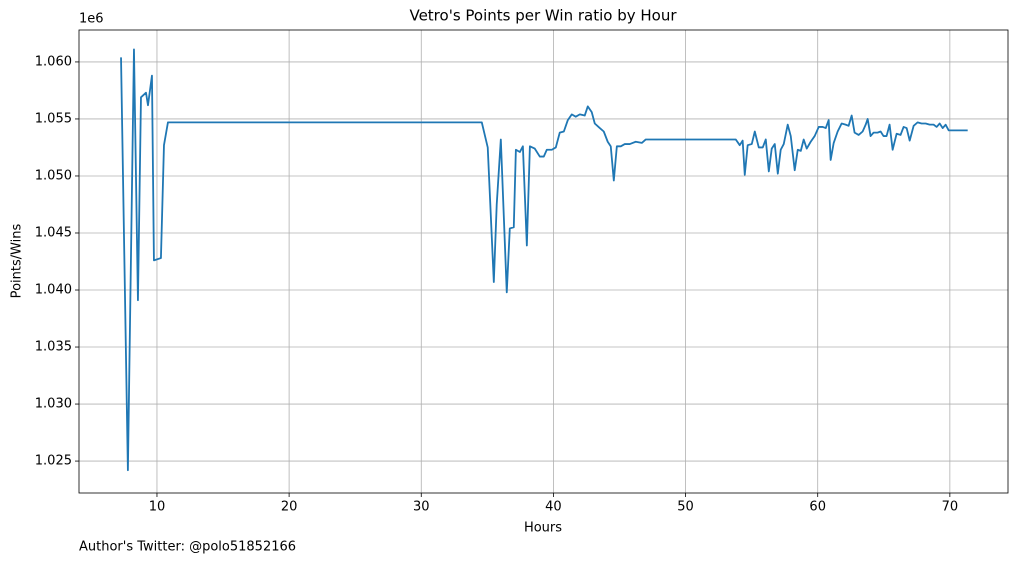 The image size is (1019, 562). I want to click on y-tick-label: 1.045, so click(53, 232).